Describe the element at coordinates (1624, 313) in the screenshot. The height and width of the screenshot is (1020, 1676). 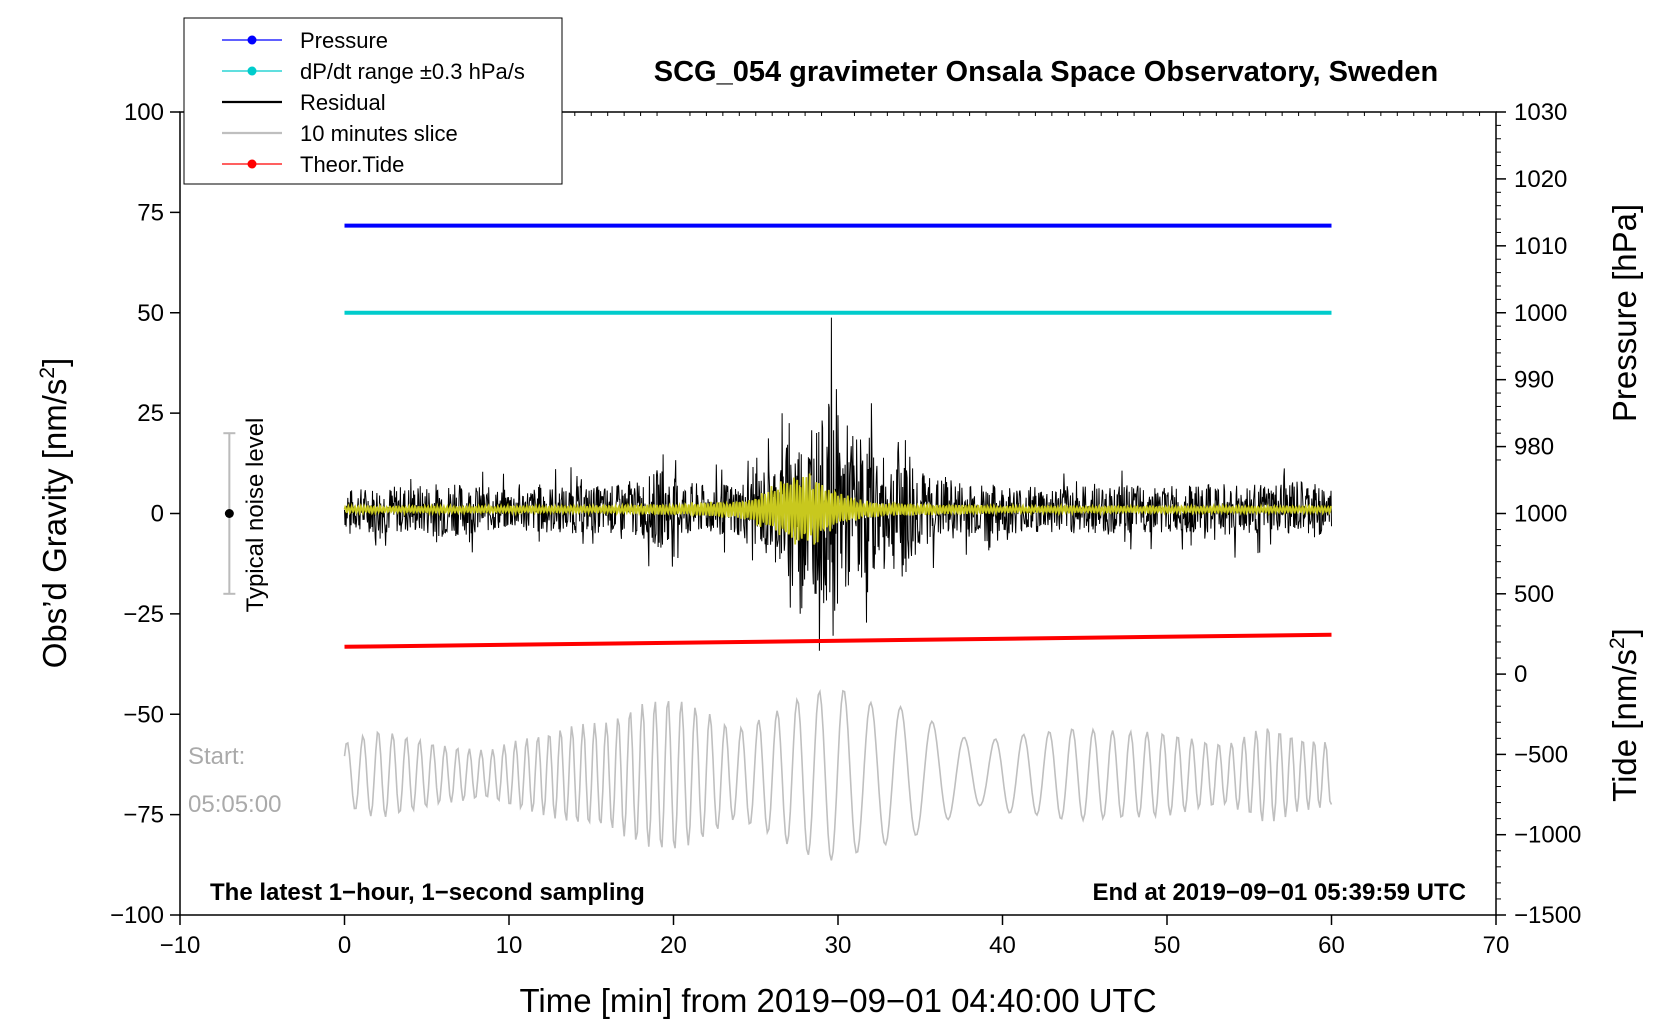
I see `y-axis-label-pressure: Pressure [hPa]` at that location.